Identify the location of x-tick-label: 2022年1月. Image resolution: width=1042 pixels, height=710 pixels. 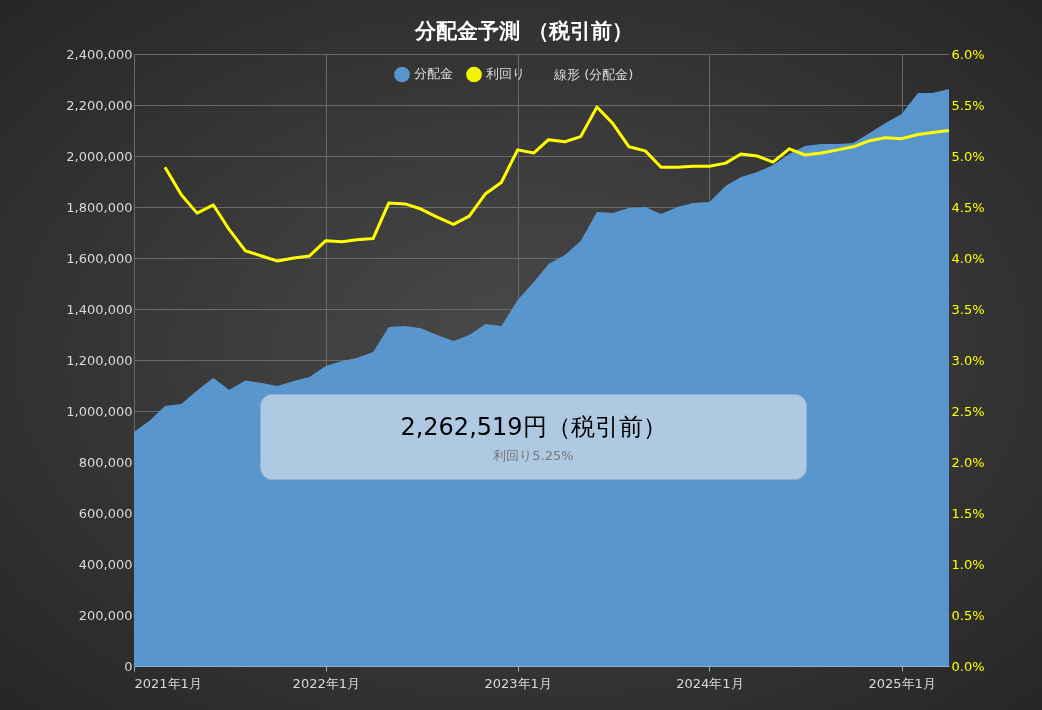
(326, 683).